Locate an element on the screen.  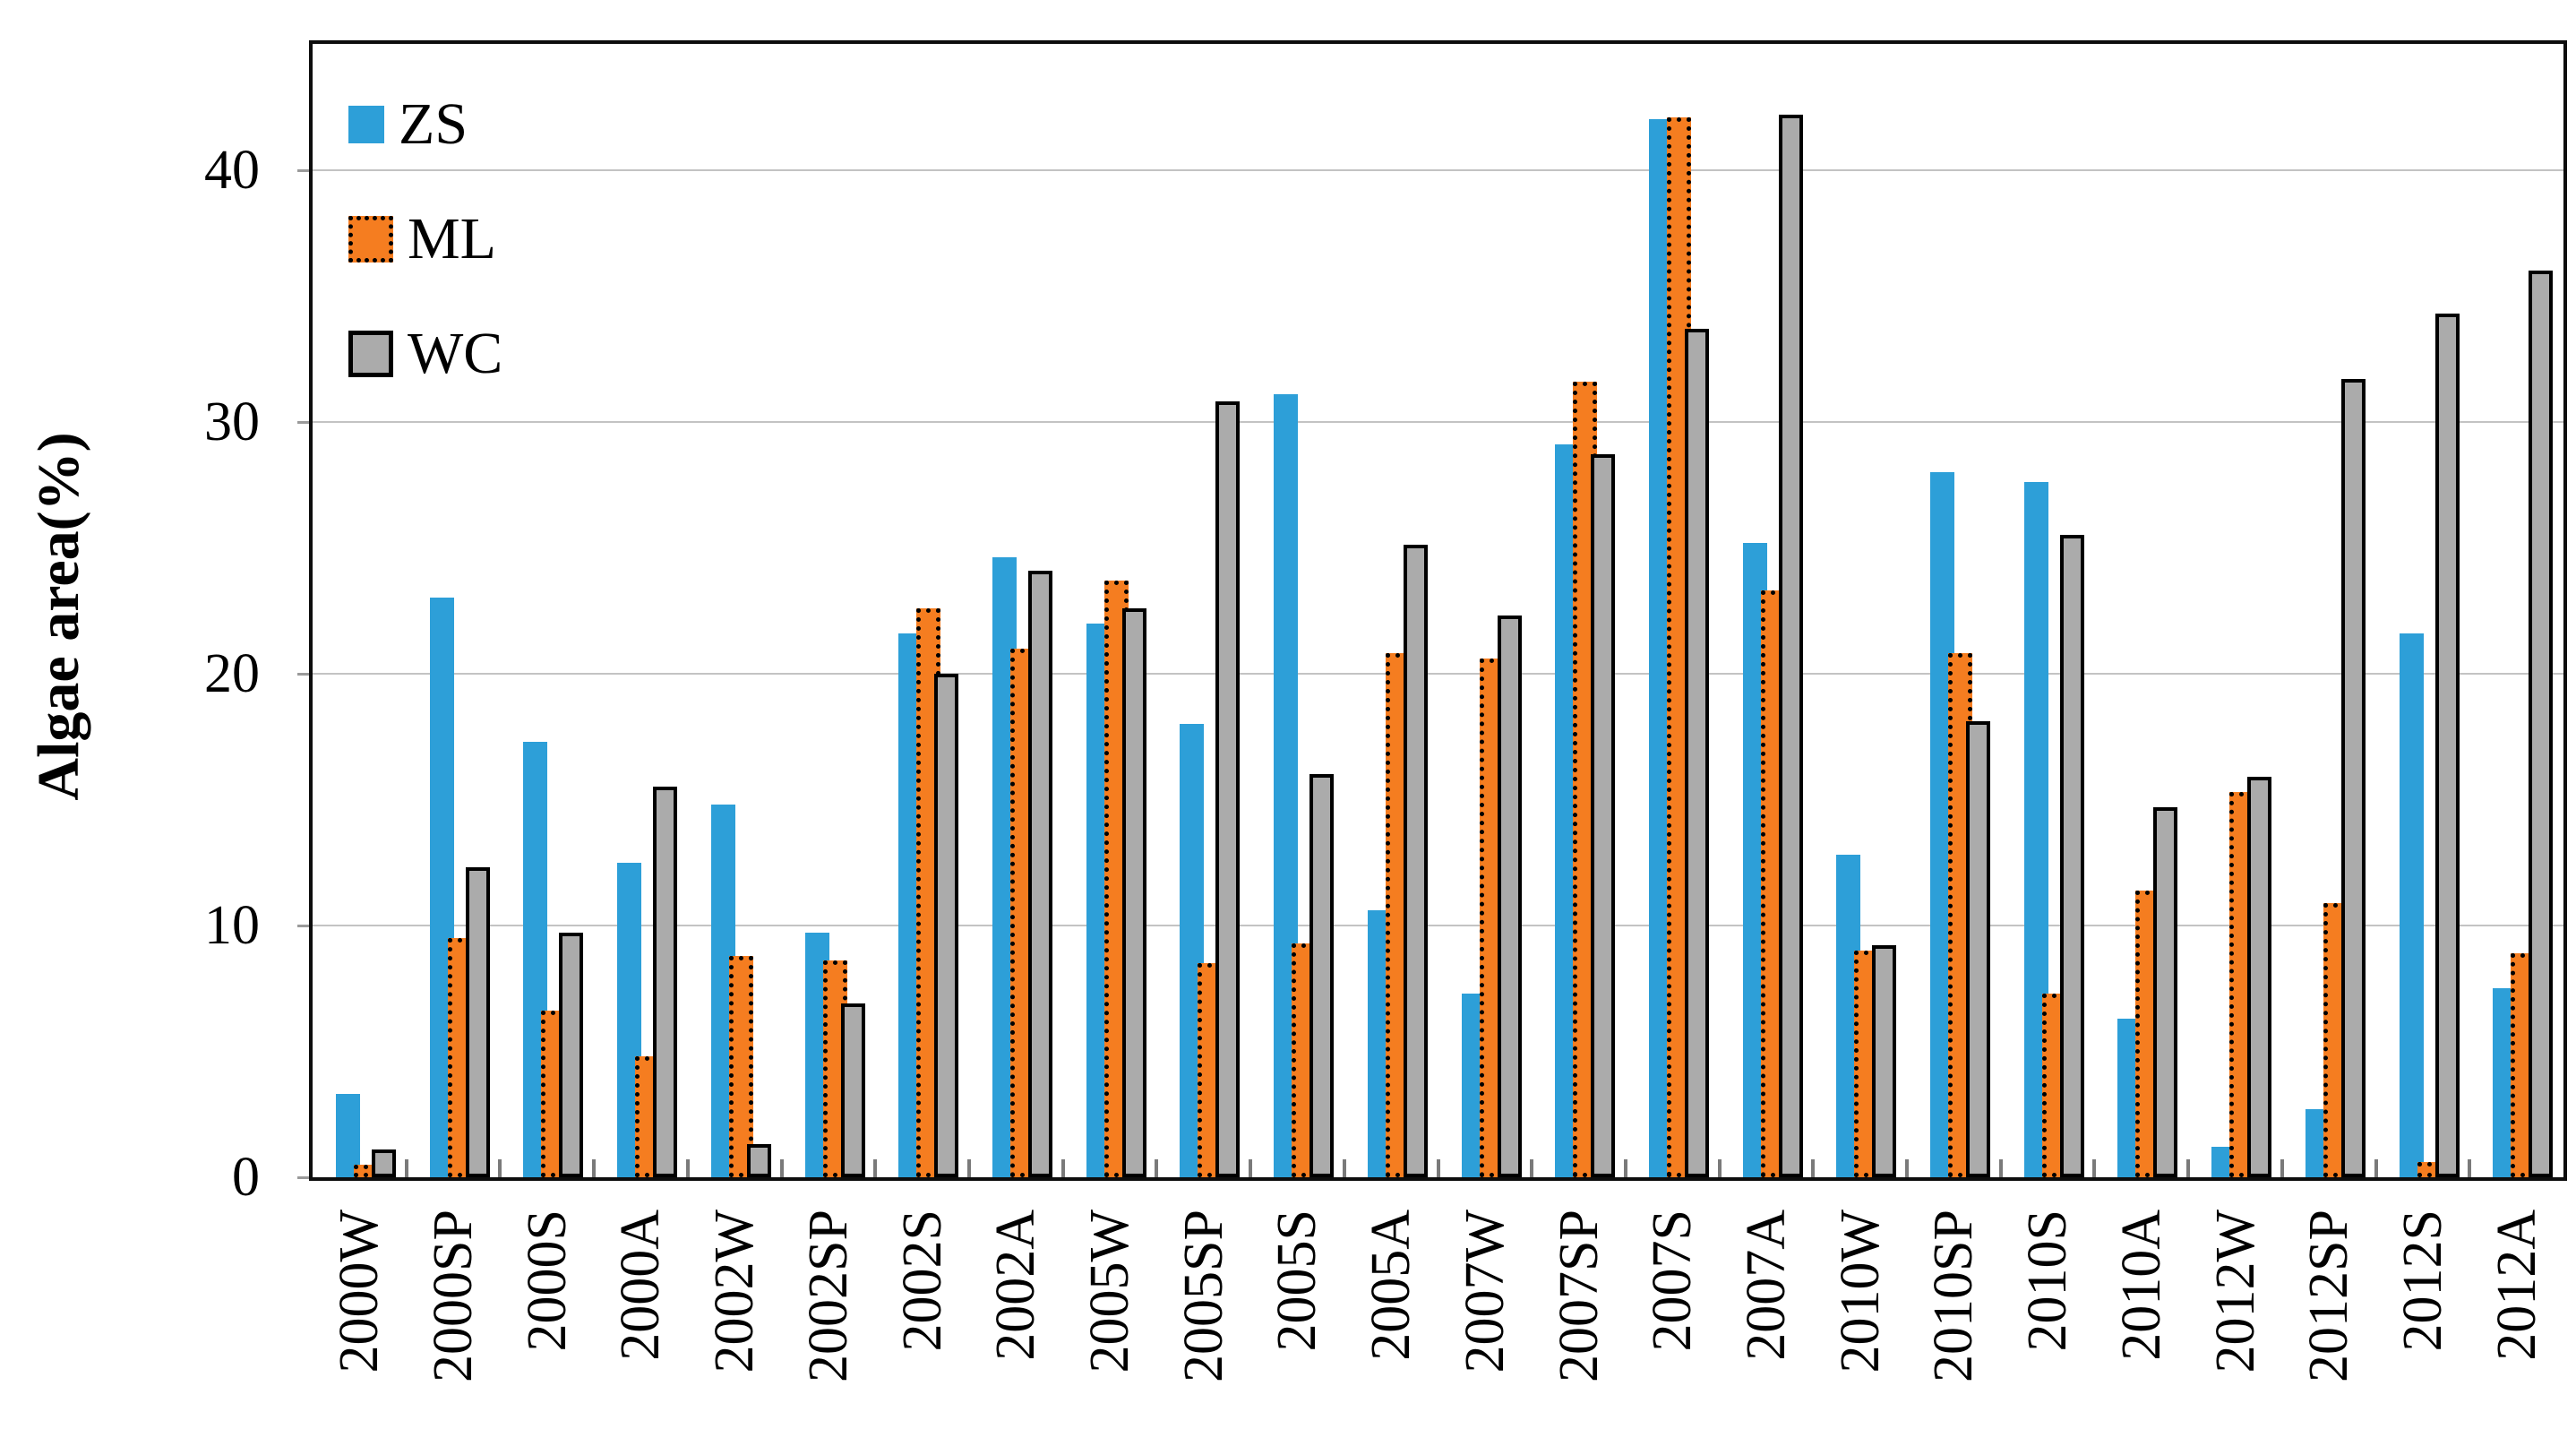
legend-item-ML: ML is located at coordinates (425, 239).